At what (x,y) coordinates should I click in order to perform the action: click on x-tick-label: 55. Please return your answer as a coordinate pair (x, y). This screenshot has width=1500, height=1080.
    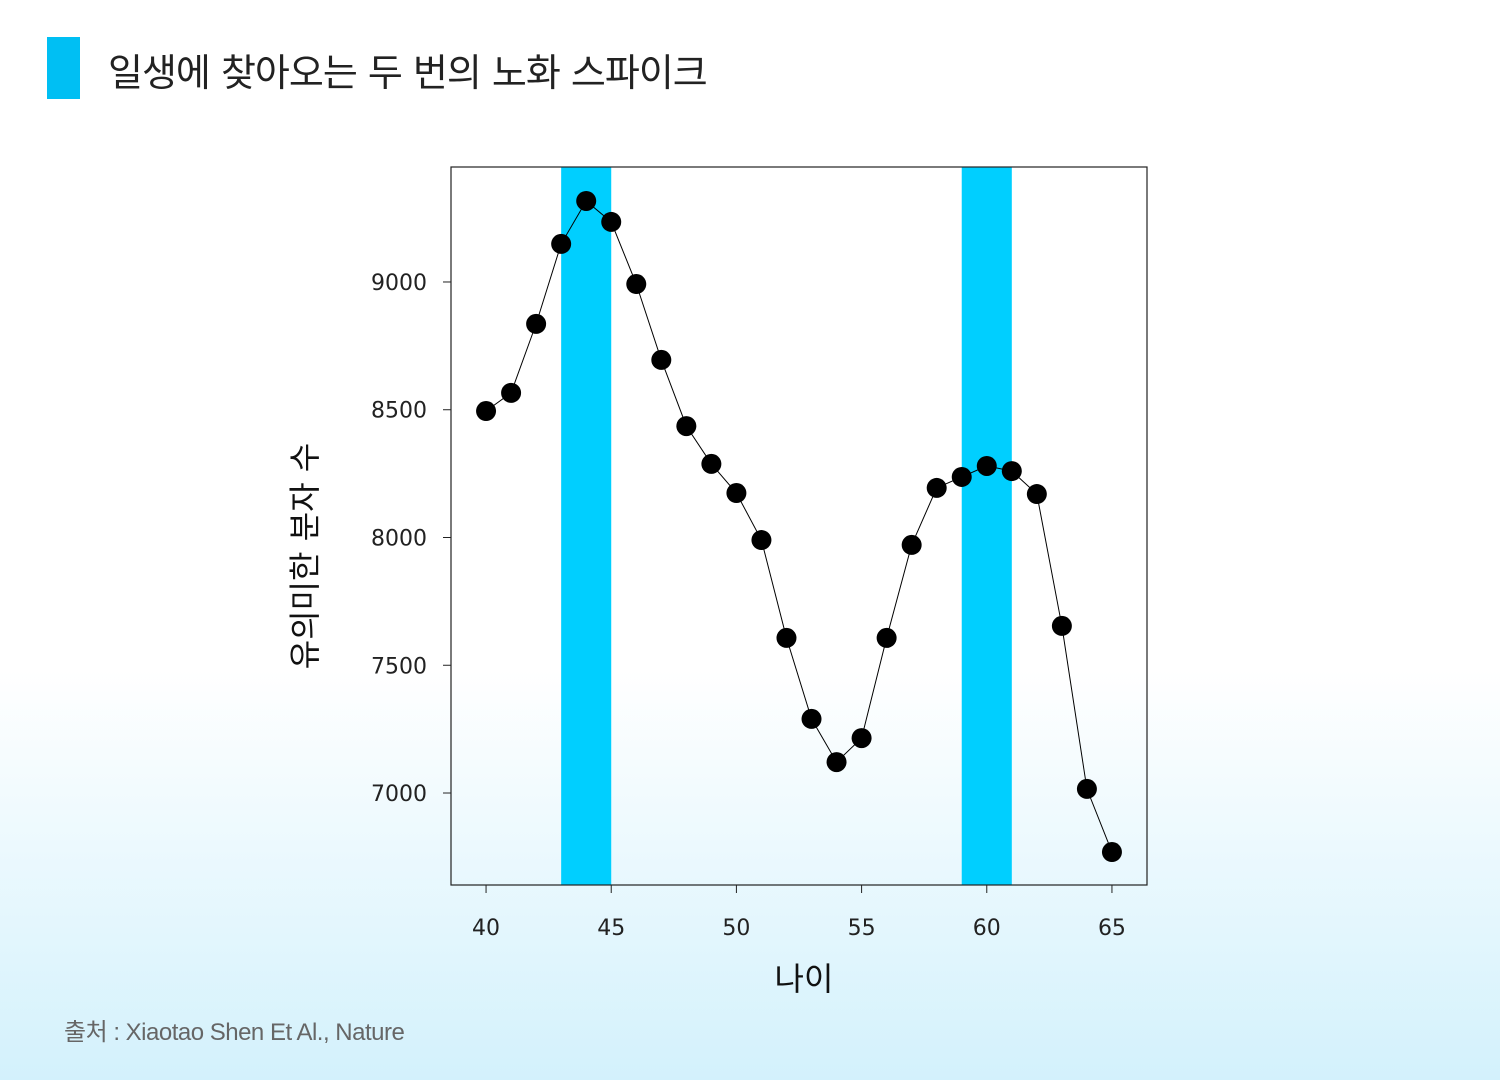
    Looking at the image, I should click on (862, 928).